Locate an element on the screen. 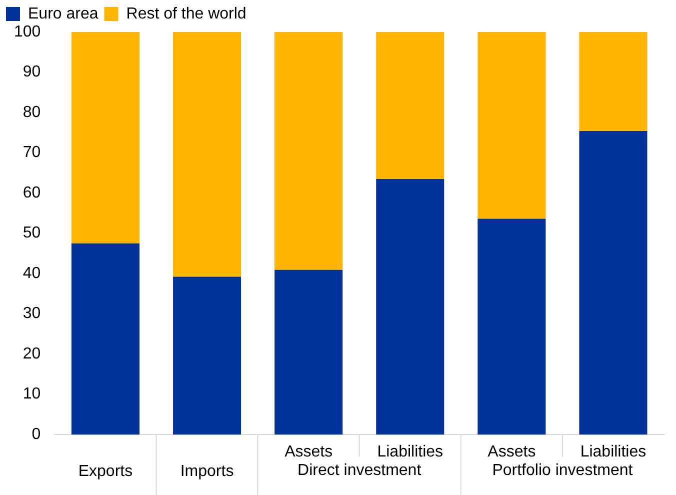 This screenshot has width=676, height=495. y-tick-label: 20 is located at coordinates (31, 353).